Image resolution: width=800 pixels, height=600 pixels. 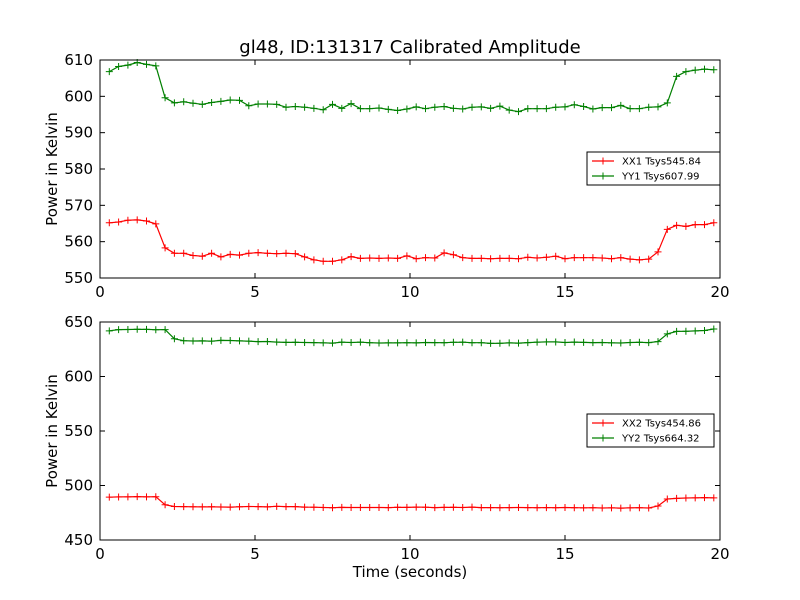 What do you see at coordinates (78, 486) in the screenshot?
I see `y-tick-label: 500` at bounding box center [78, 486].